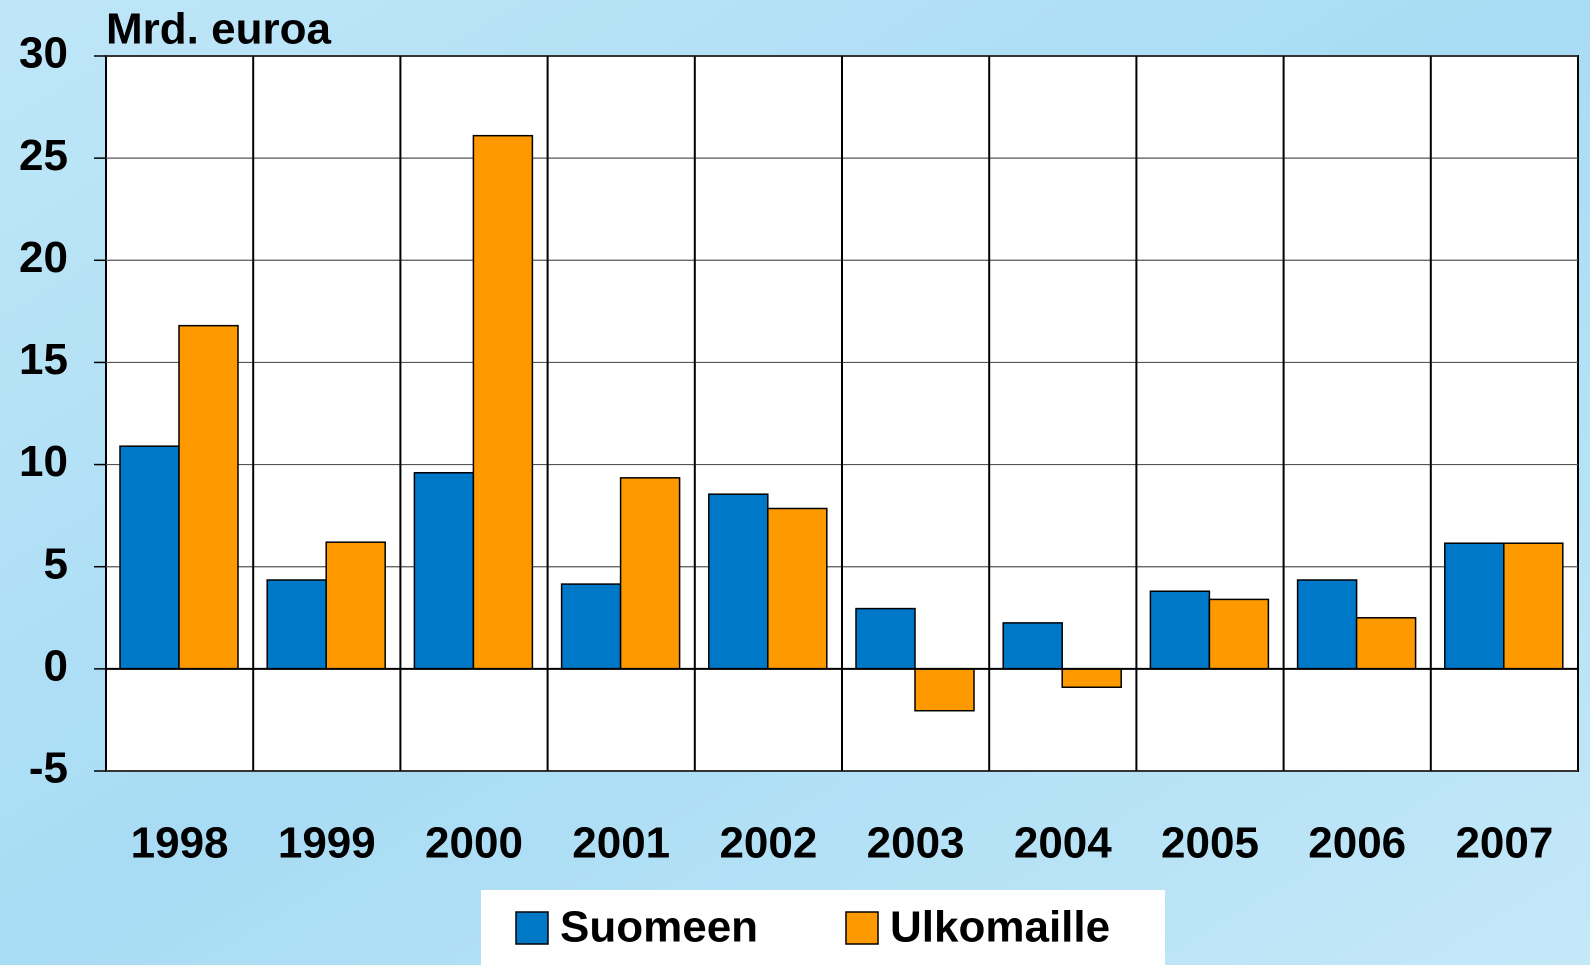 The width and height of the screenshot is (1590, 965). Describe the element at coordinates (1210, 843) in the screenshot. I see `x-tick-label: 2005` at that location.